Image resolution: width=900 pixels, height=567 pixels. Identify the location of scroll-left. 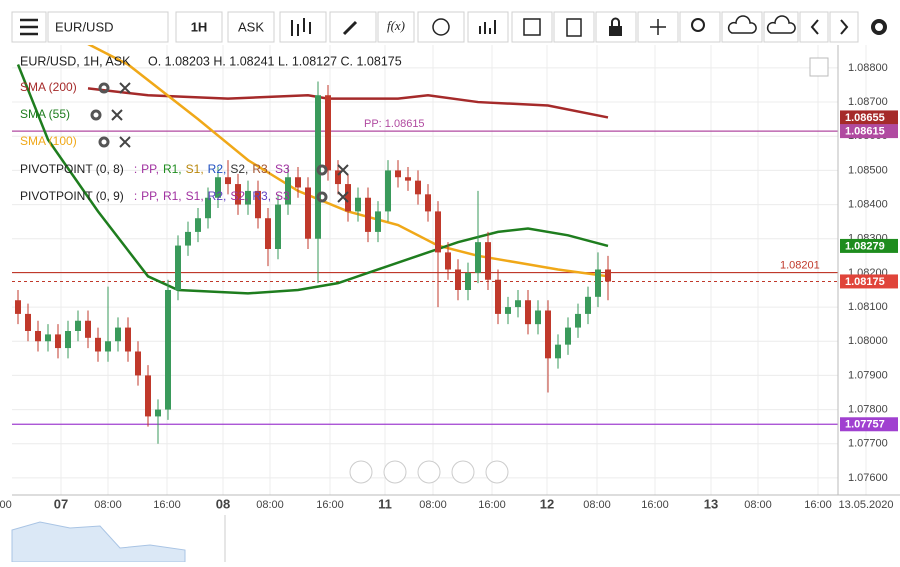
(361, 472).